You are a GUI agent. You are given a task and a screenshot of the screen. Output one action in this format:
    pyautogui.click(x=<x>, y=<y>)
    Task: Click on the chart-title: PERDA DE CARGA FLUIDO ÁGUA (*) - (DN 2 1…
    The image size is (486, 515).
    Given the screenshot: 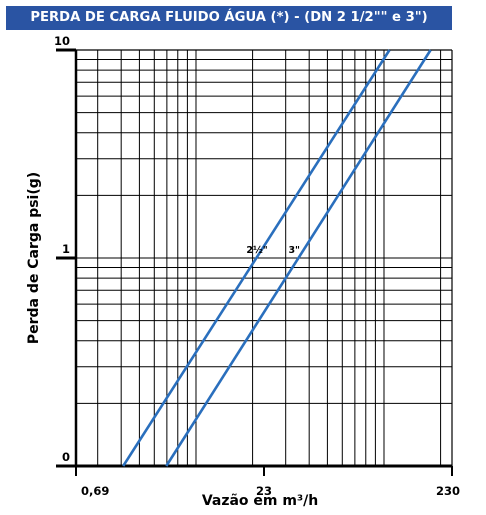 What is the action you would take?
    pyautogui.click(x=229, y=17)
    